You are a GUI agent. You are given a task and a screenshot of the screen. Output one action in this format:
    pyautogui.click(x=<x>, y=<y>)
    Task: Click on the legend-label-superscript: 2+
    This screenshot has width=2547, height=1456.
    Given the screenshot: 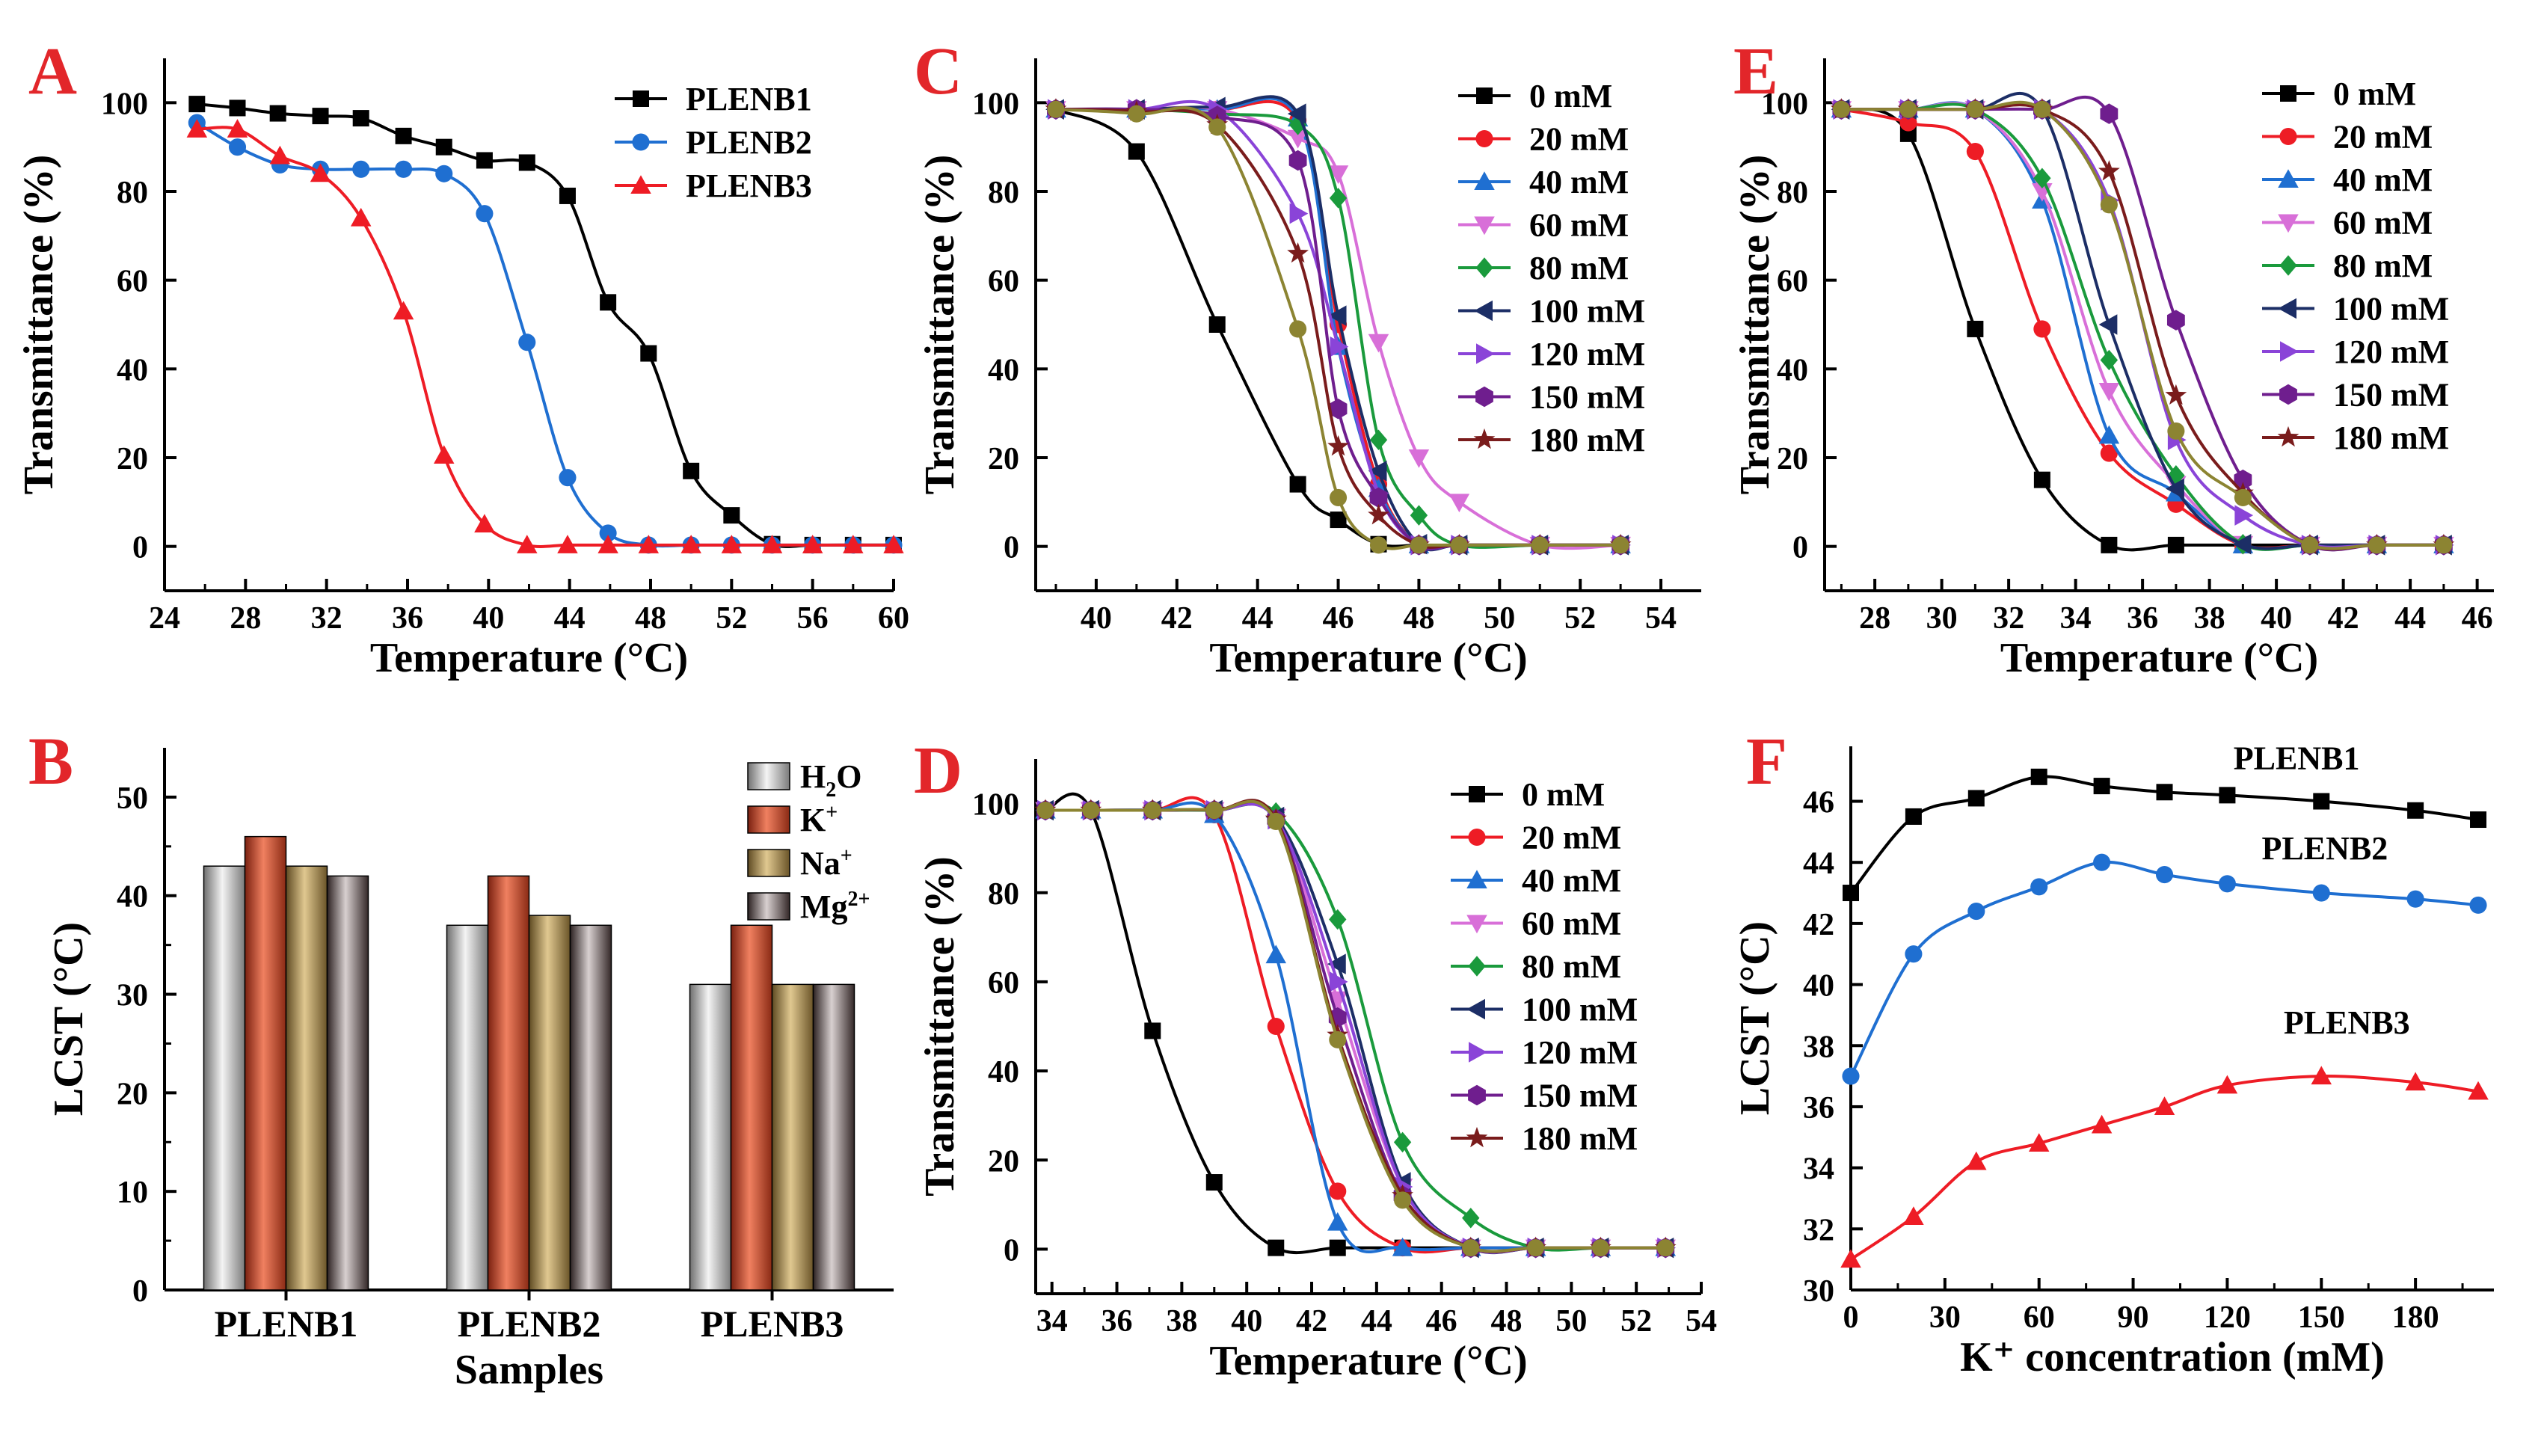 What is the action you would take?
    pyautogui.click(x=859, y=899)
    